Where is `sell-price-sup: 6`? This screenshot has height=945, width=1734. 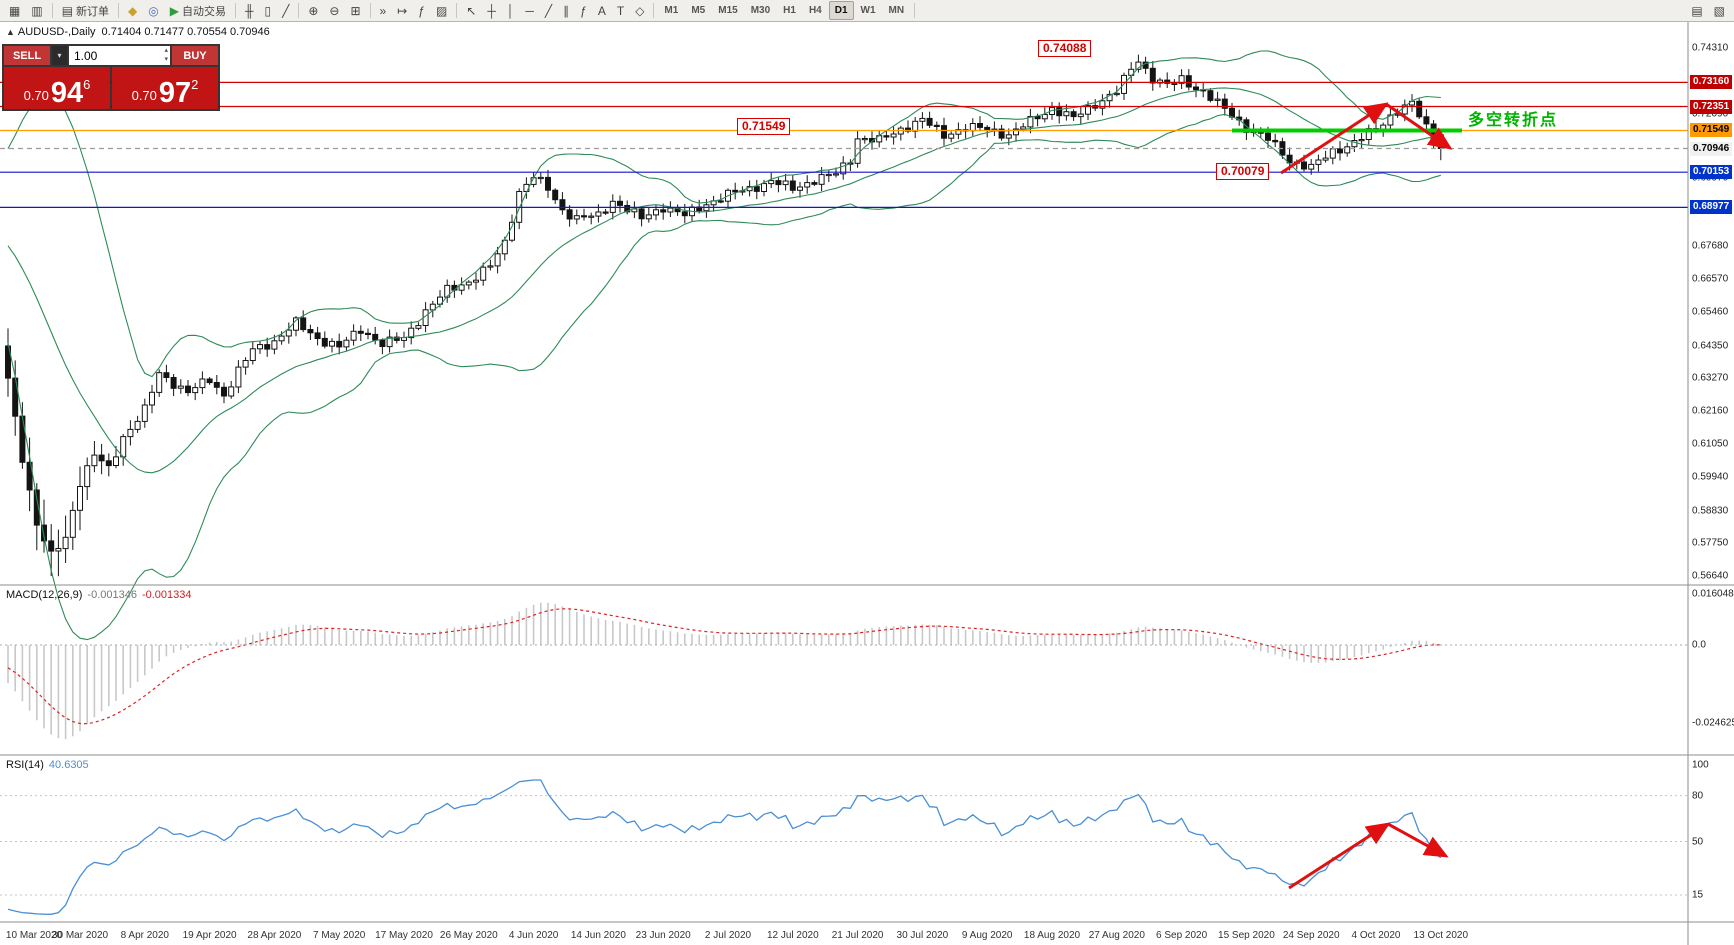
sell-price-sup: 6 is located at coordinates (87, 84).